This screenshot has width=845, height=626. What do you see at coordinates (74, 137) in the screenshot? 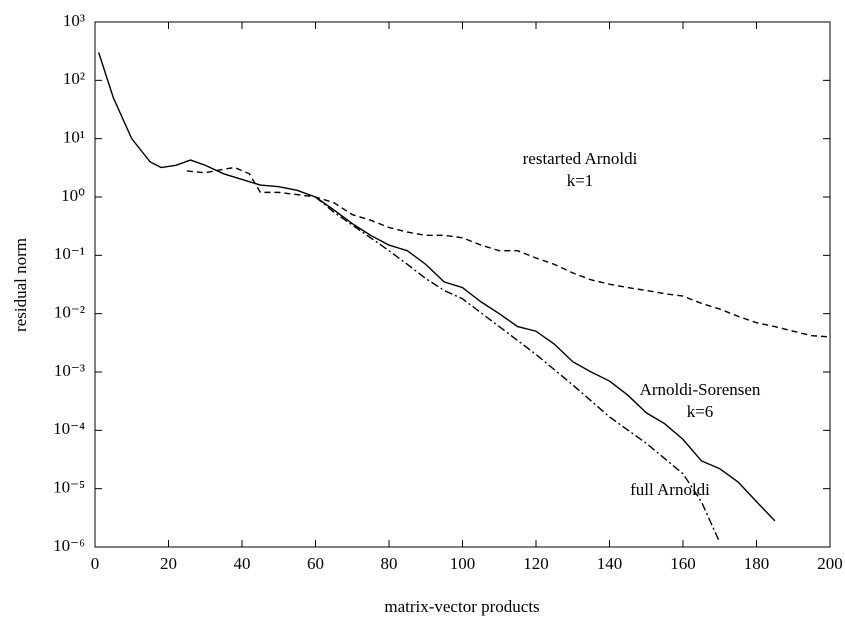
I see `y-tick-label: 10¹` at bounding box center [74, 137].